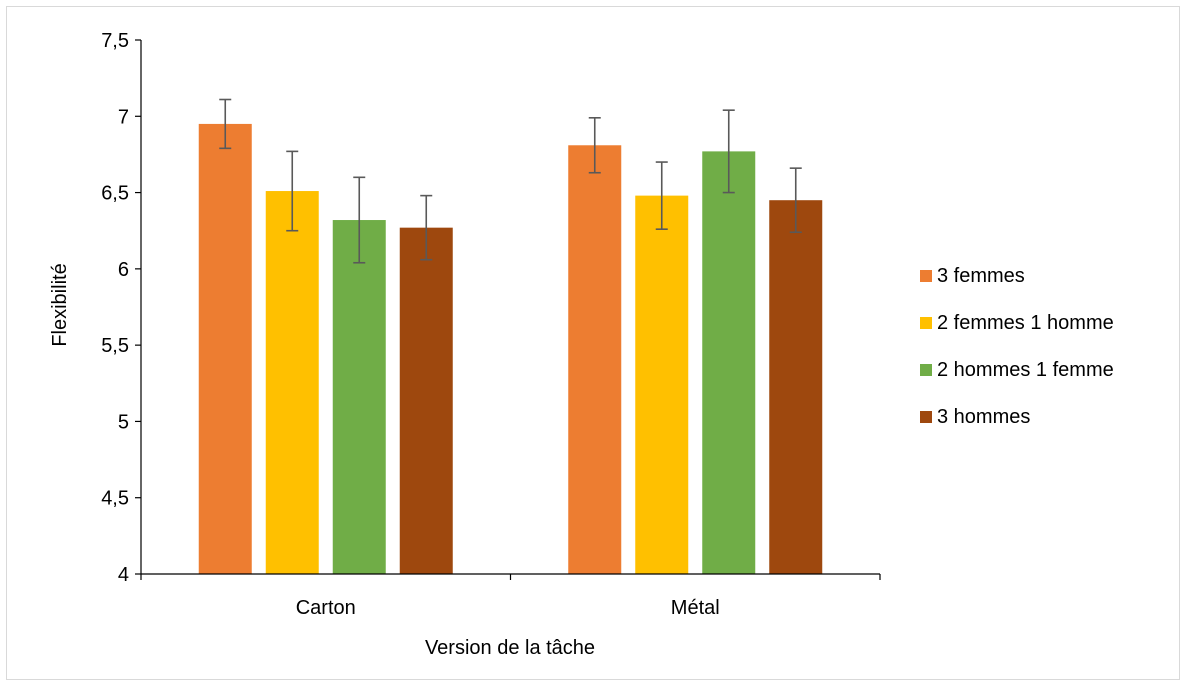 This screenshot has width=1188, height=688. I want to click on y-tick-label: 6, so click(123, 270).